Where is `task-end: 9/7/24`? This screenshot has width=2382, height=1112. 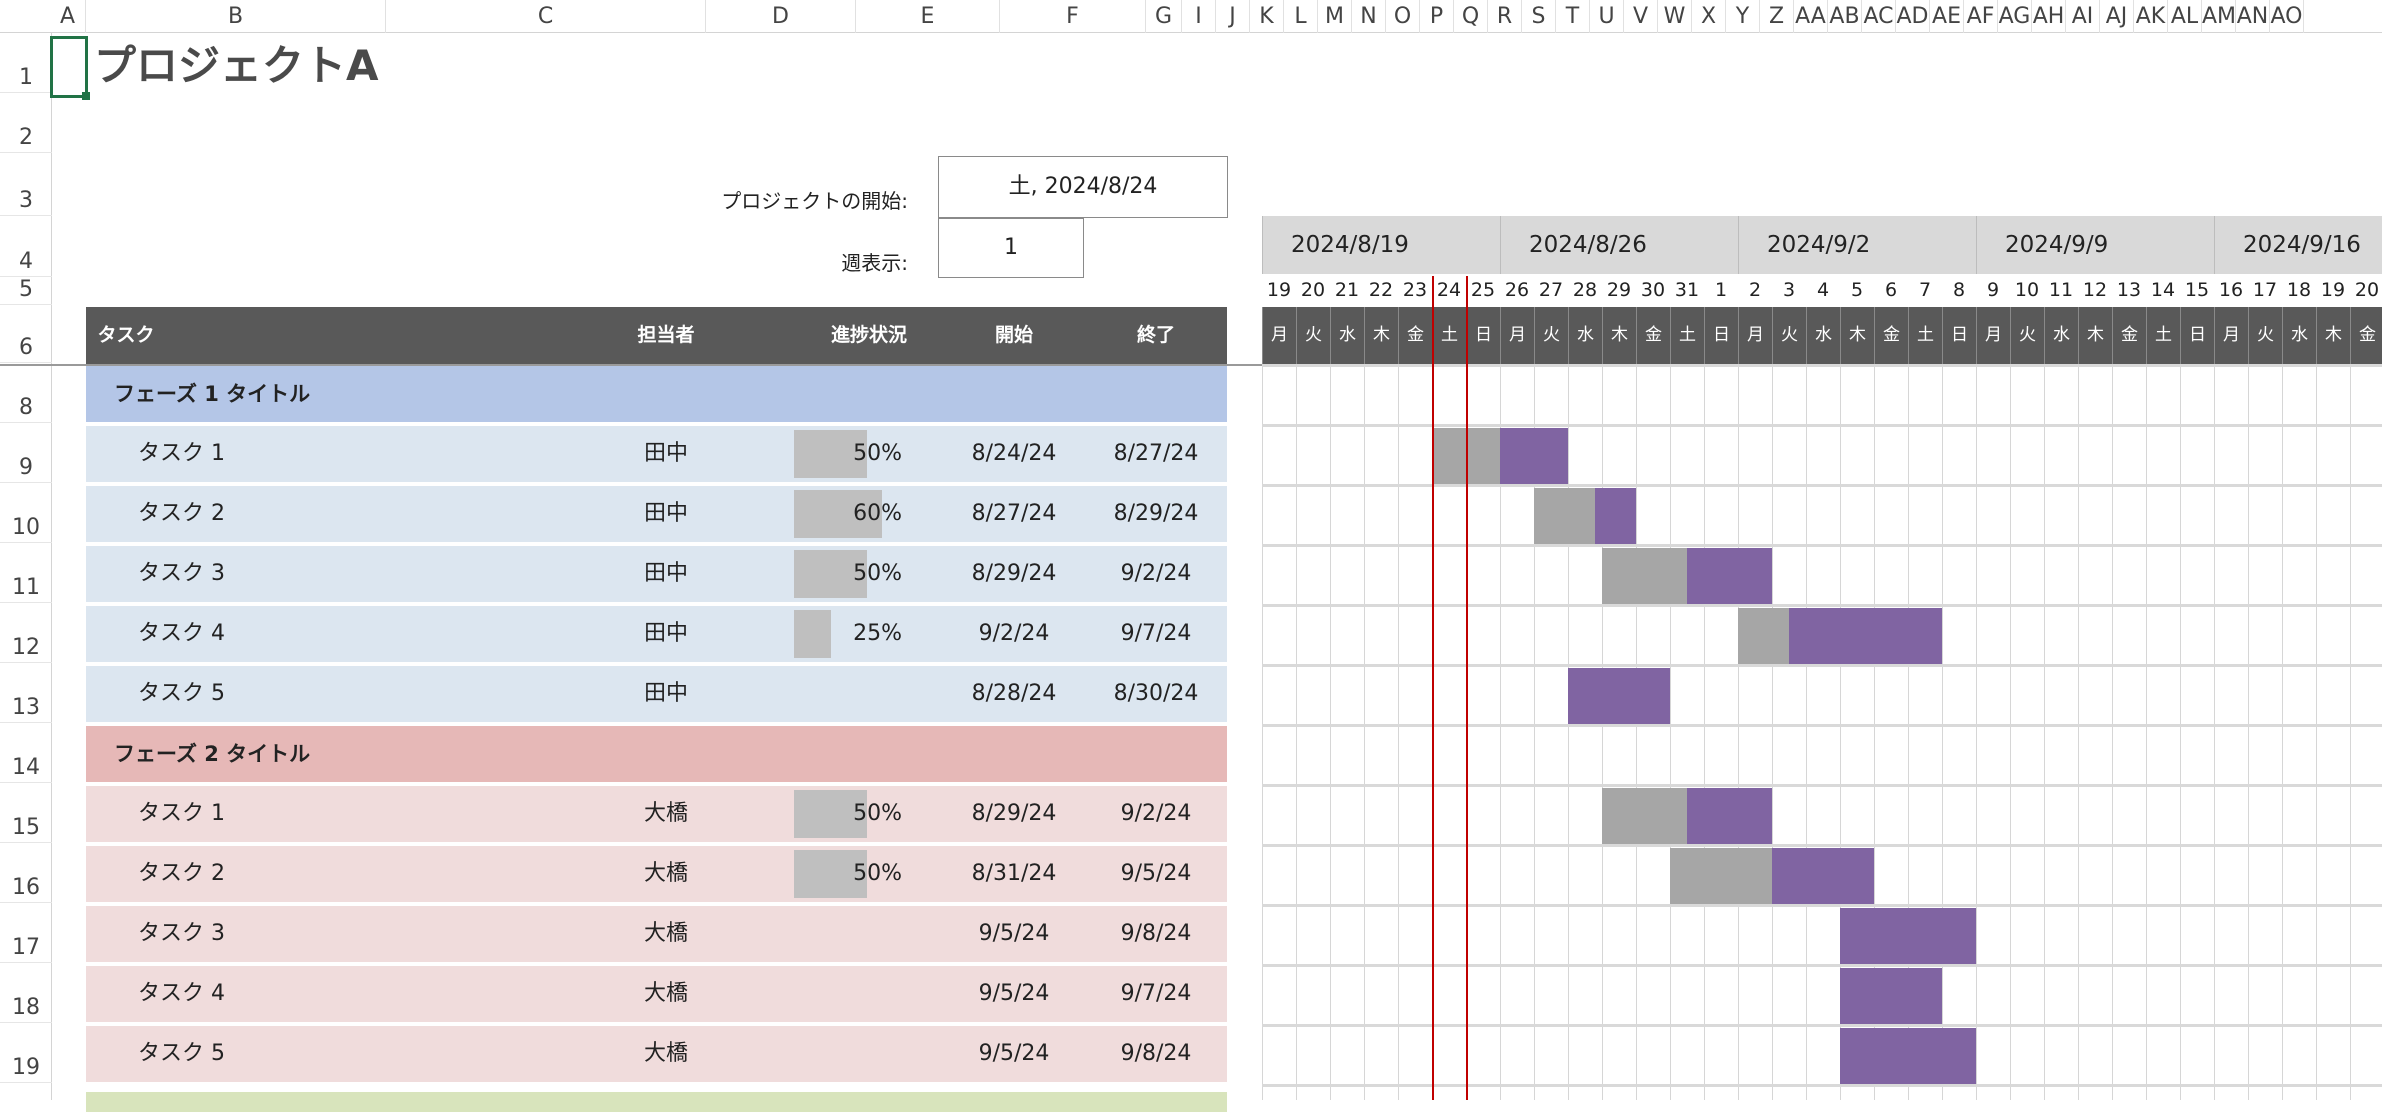 task-end: 9/7/24 is located at coordinates (1156, 993).